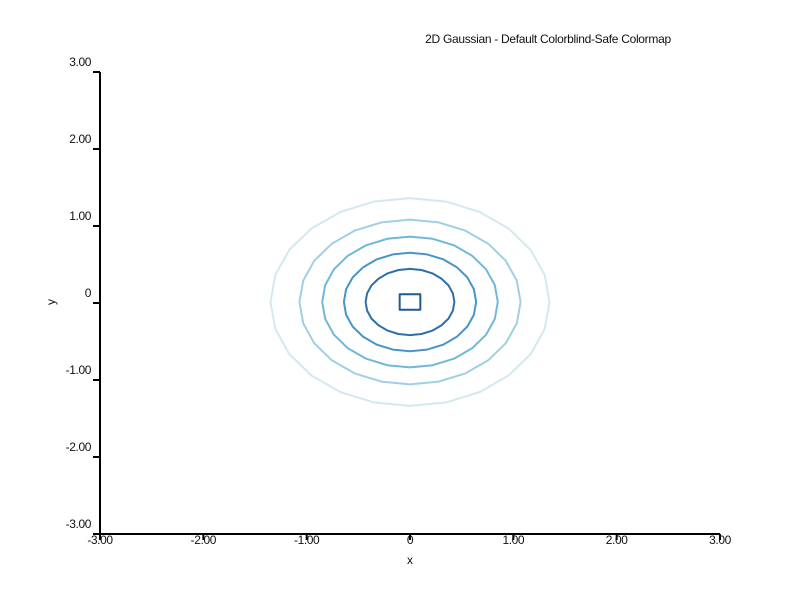  What do you see at coordinates (617, 540) in the screenshot?
I see `x-tick-label: 2.00` at bounding box center [617, 540].